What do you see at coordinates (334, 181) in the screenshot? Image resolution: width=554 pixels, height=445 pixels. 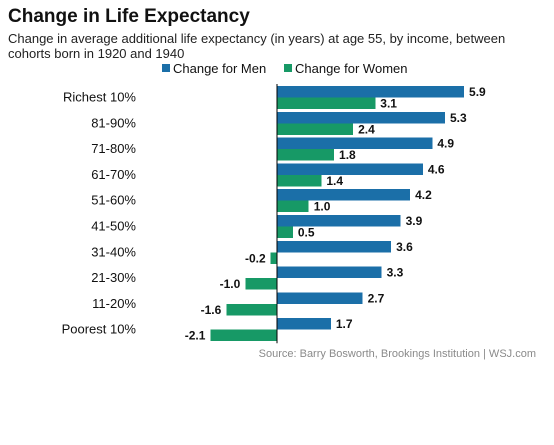 I see `value-label-women: 1.4` at bounding box center [334, 181].